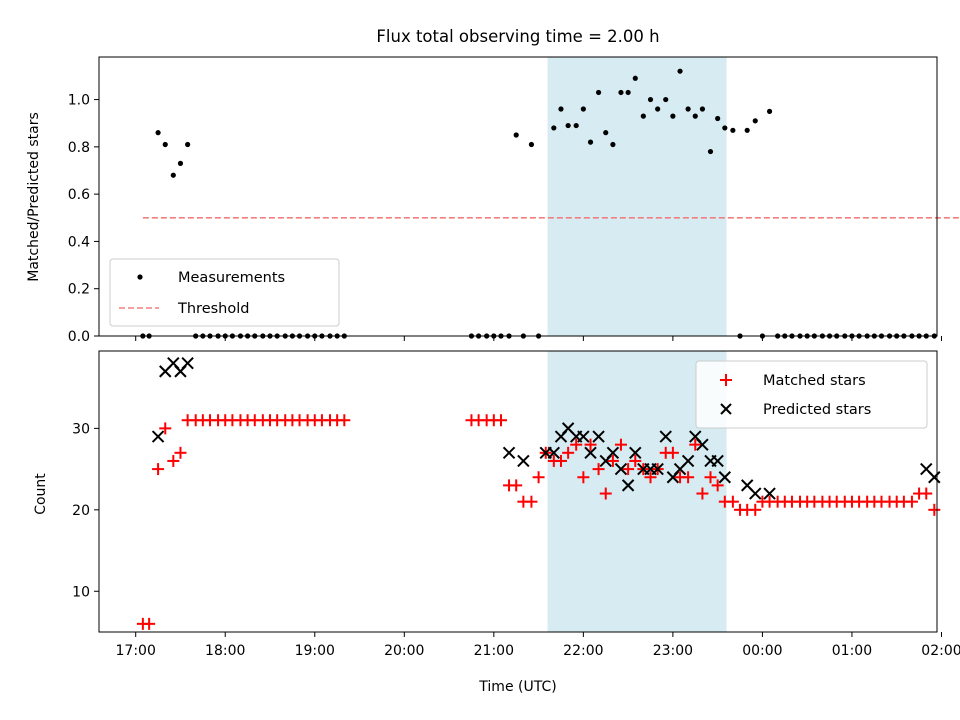  What do you see at coordinates (79, 290) in the screenshot?
I see `y-tick-label: 0.2` at bounding box center [79, 290].